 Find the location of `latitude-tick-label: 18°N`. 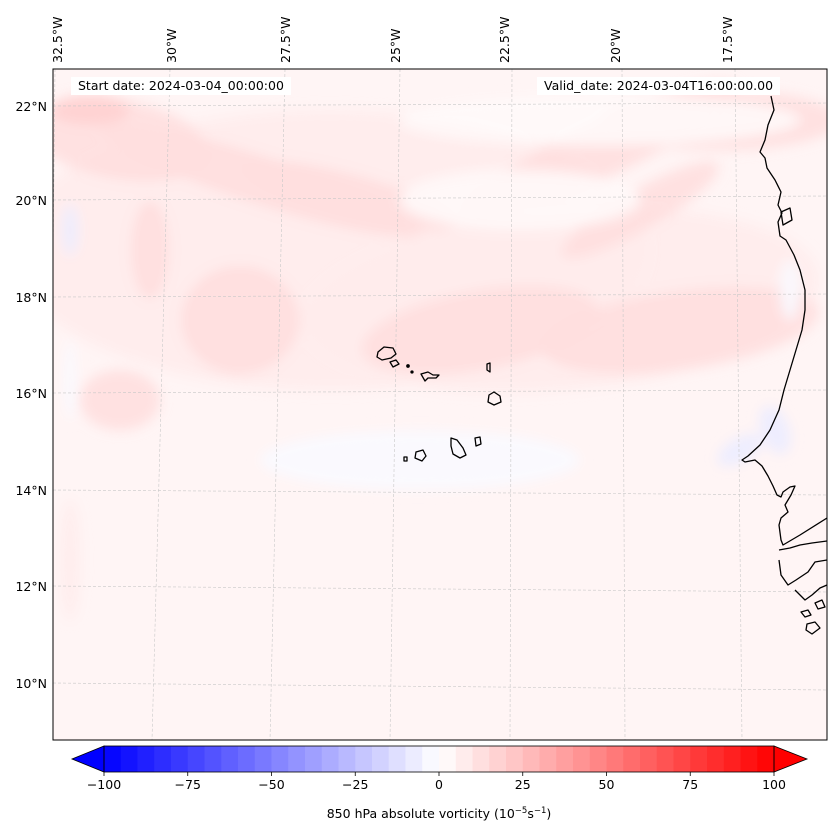

latitude-tick-label: 18°N is located at coordinates (31, 297).